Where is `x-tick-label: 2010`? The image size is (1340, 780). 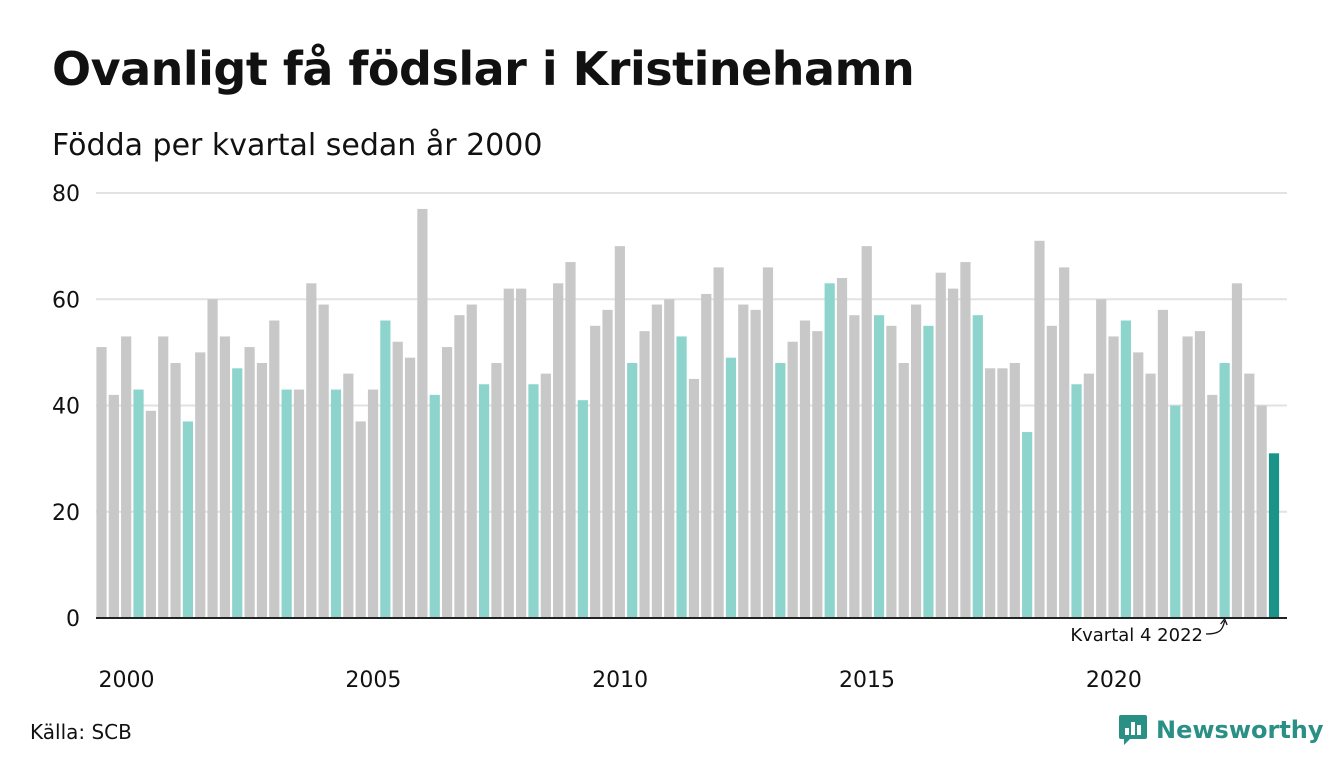 x-tick-label: 2010 is located at coordinates (620, 680).